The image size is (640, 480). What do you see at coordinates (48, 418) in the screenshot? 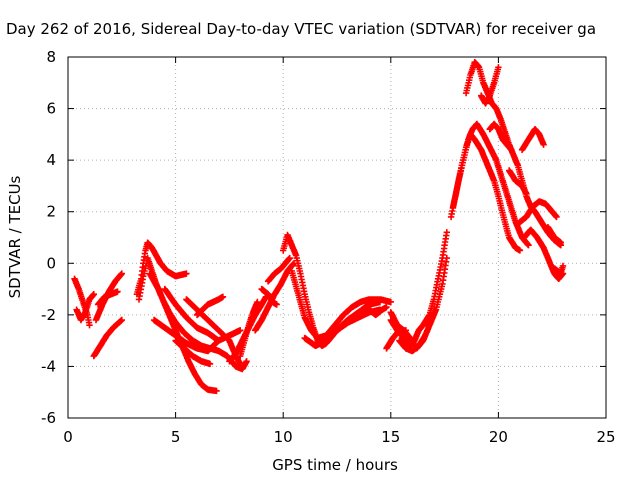
I see `y-tick-label: -6` at bounding box center [48, 418].